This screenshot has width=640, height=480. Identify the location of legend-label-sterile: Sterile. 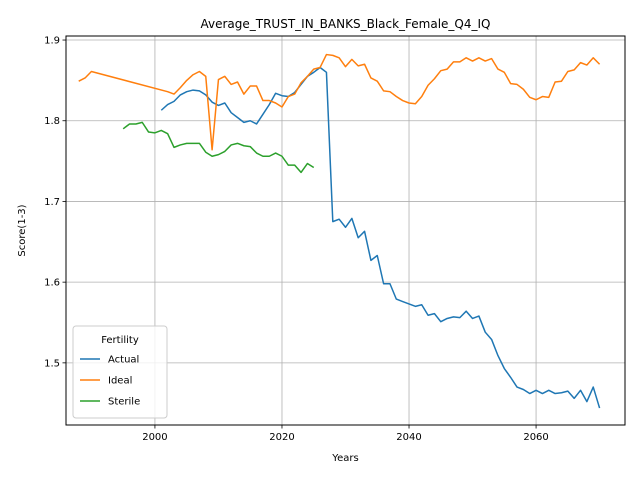
(124, 402).